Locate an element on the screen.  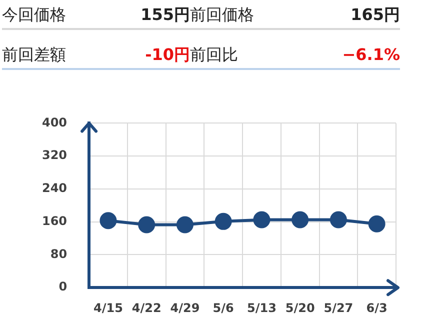
x-tick-label: 4/15 is located at coordinates (108, 307).